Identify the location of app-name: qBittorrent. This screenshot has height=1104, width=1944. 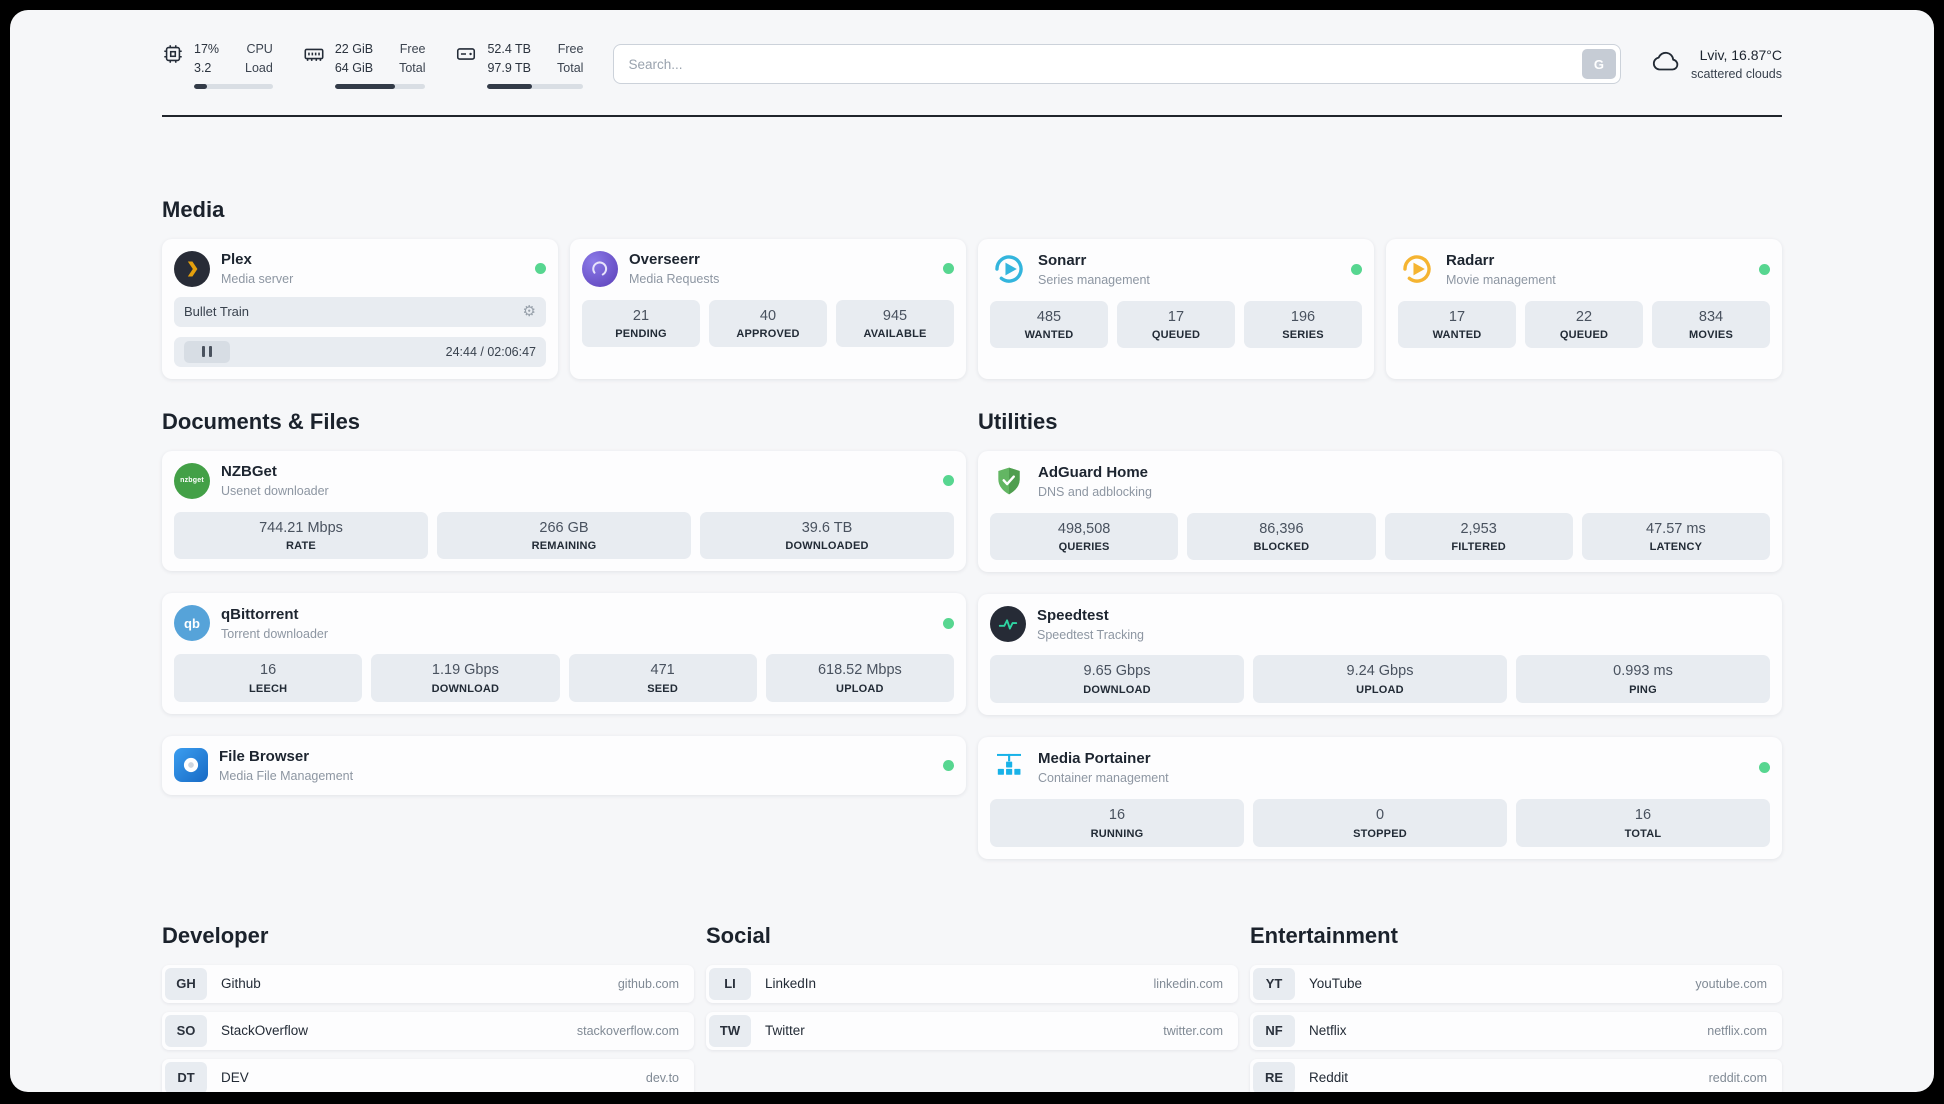
(260, 614).